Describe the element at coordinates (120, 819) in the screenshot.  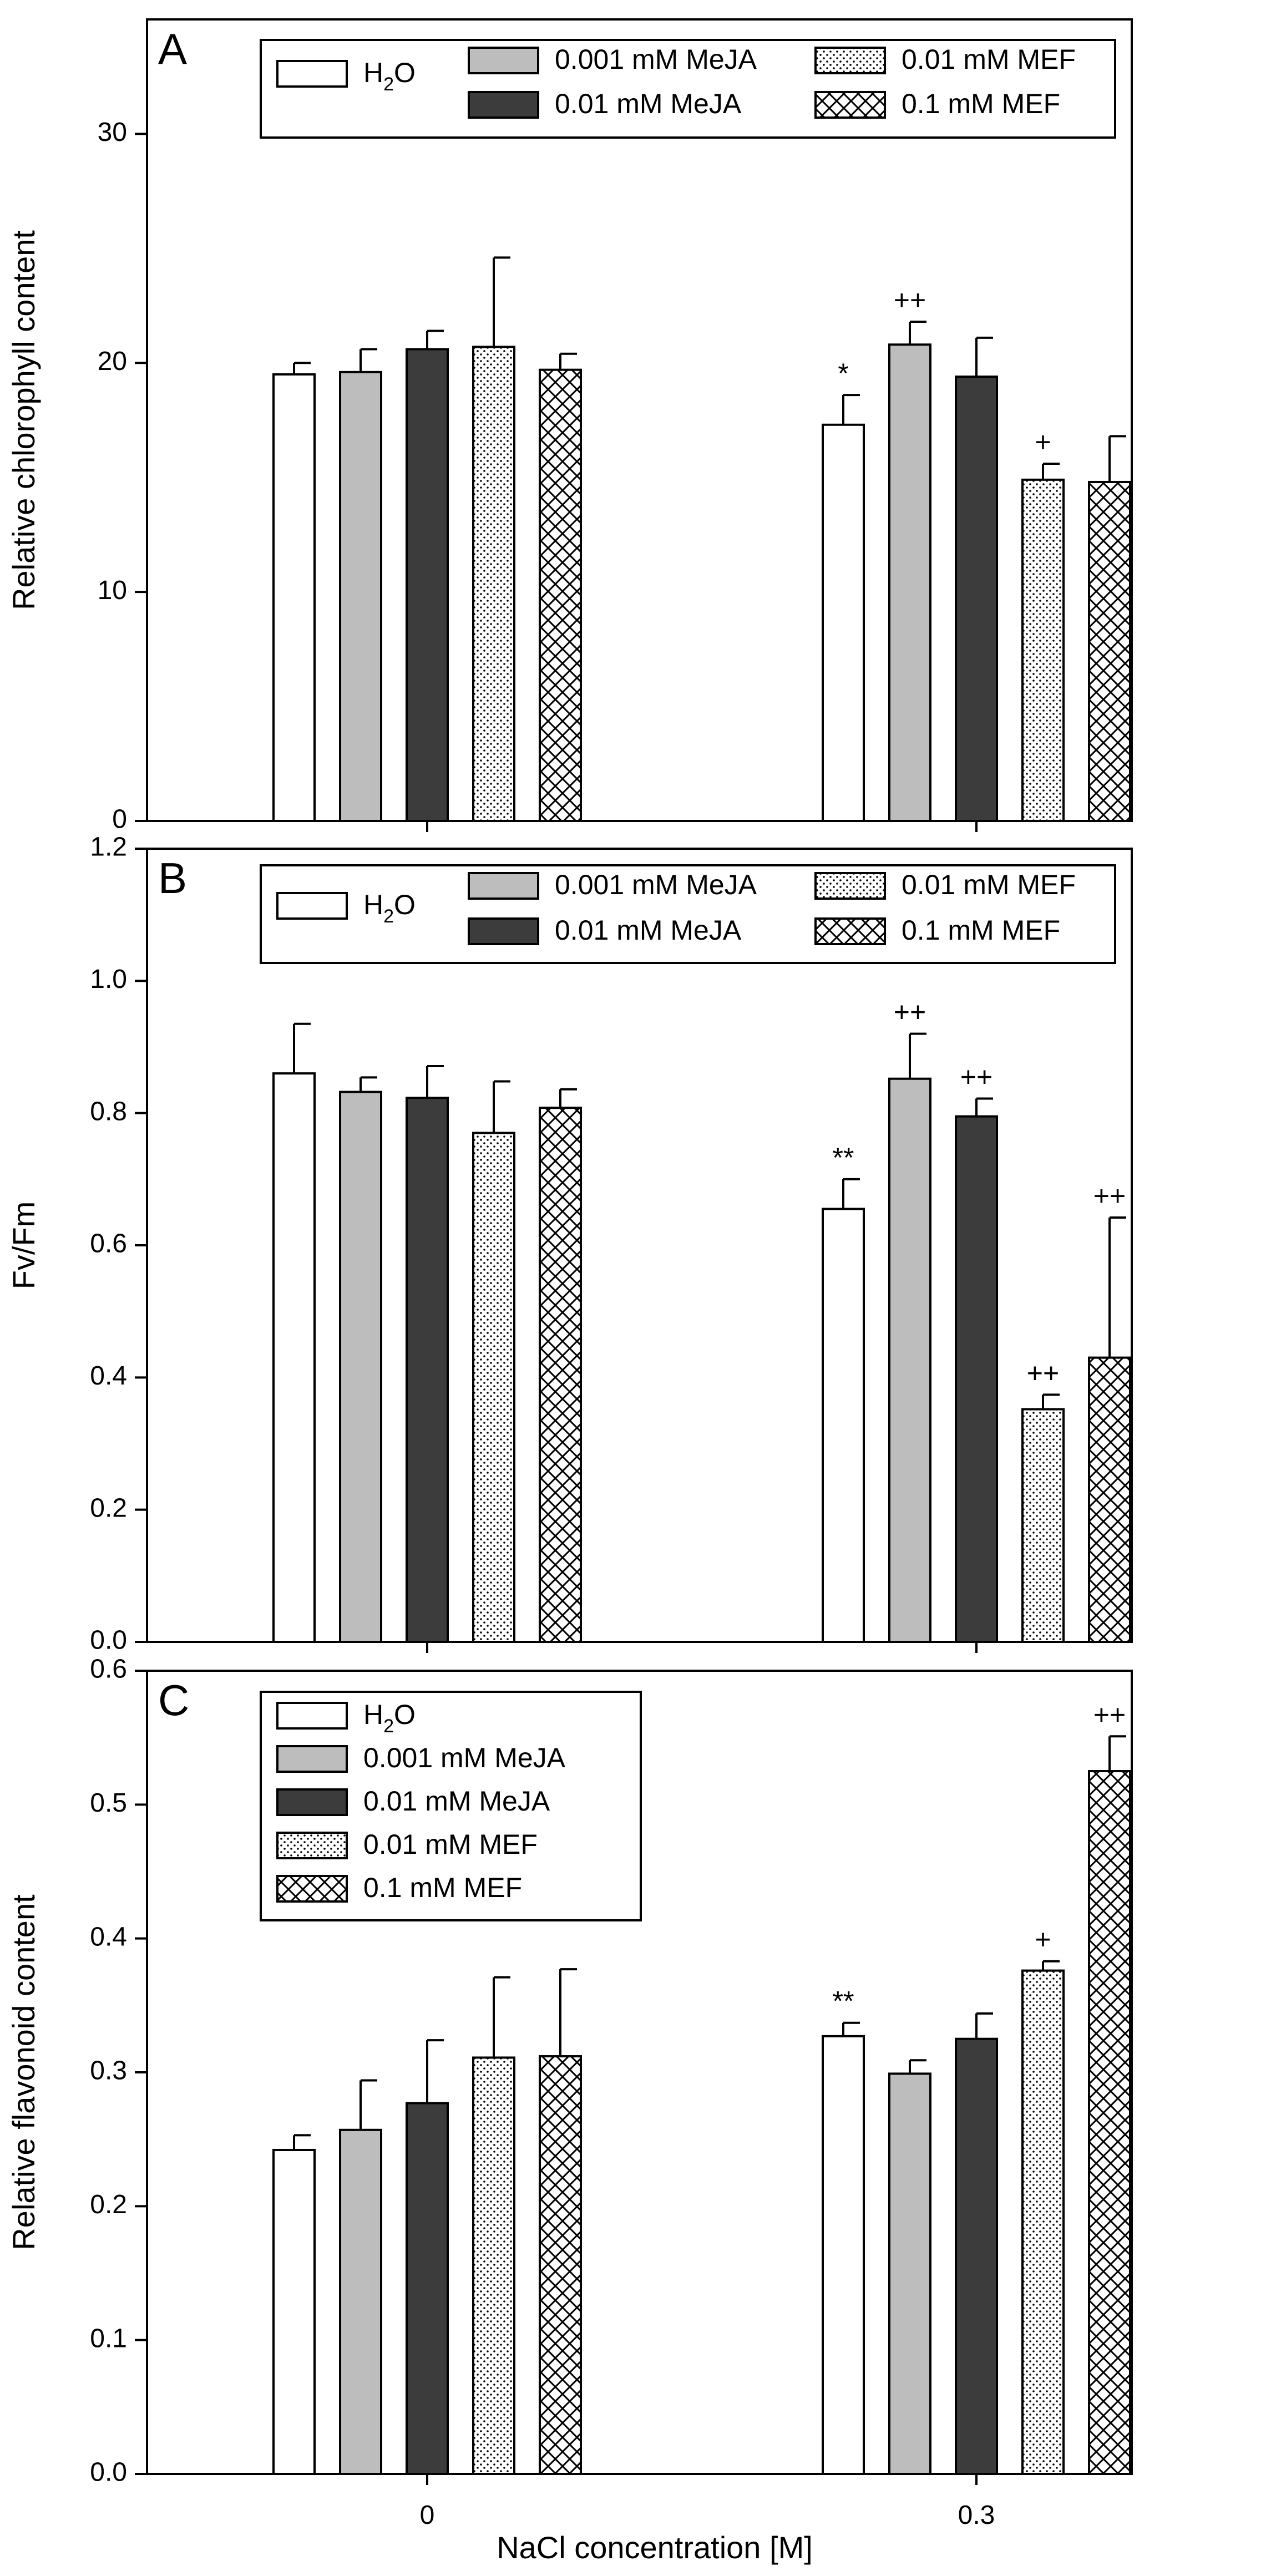
I see `y-tick-label: 0` at that location.